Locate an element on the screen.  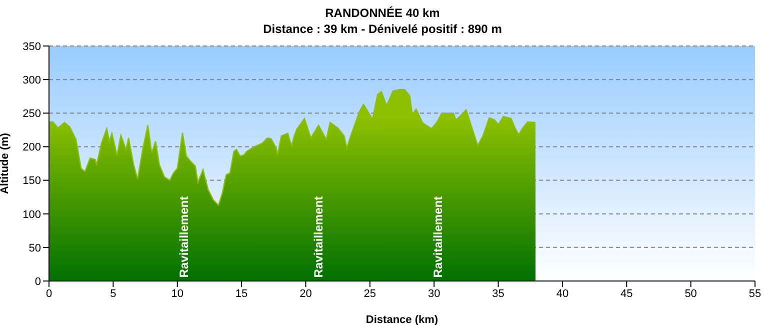
chart-title: RANDONNÉE 40 km is located at coordinates (382, 13).